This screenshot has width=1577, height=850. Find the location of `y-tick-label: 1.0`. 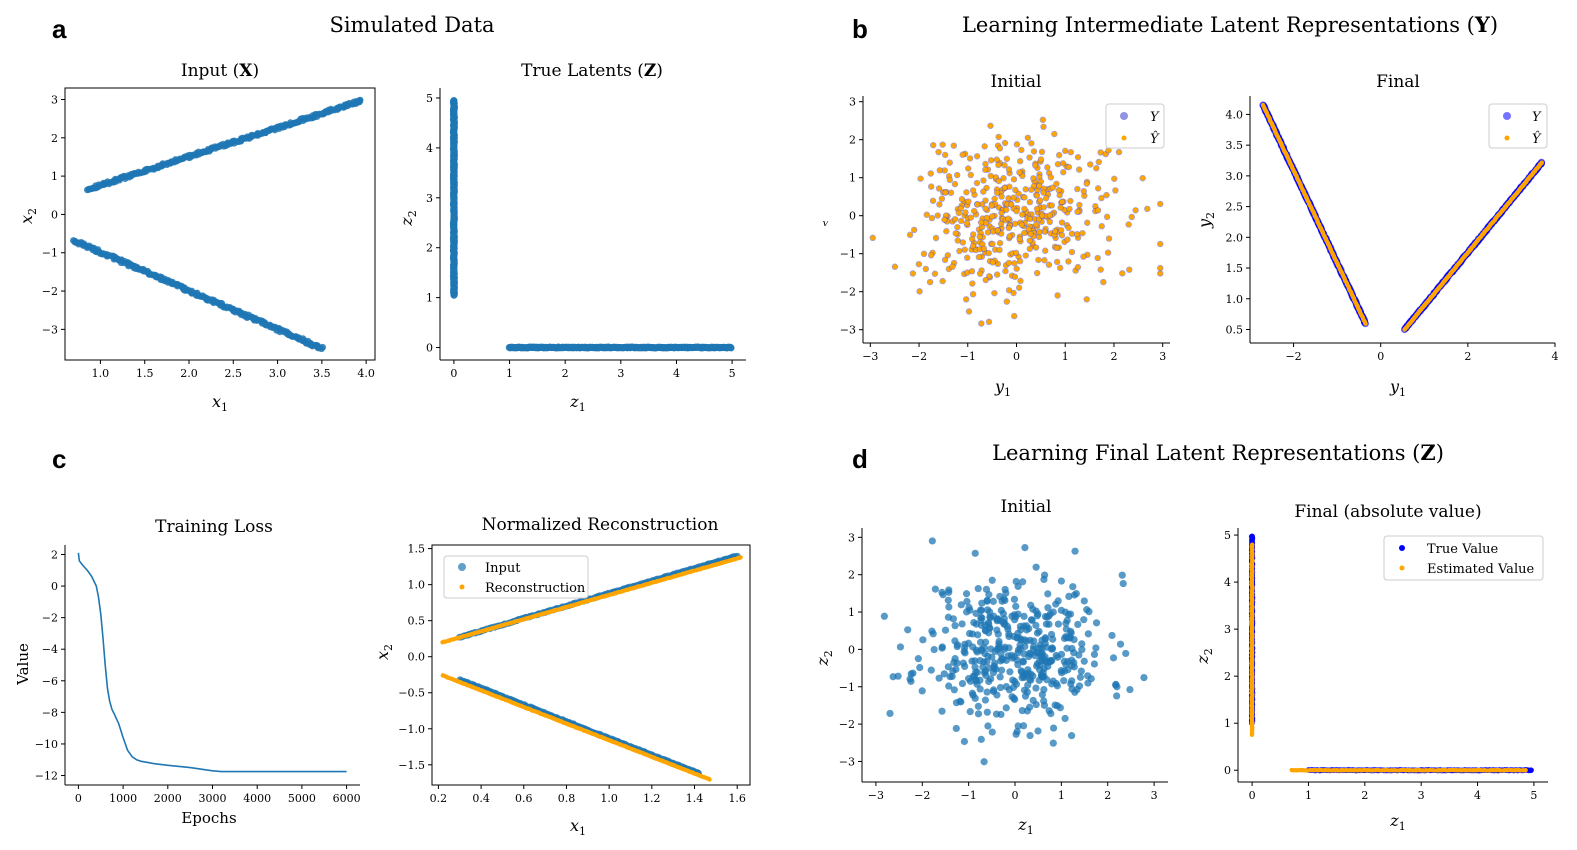

y-tick-label: 1.0 is located at coordinates (417, 585).